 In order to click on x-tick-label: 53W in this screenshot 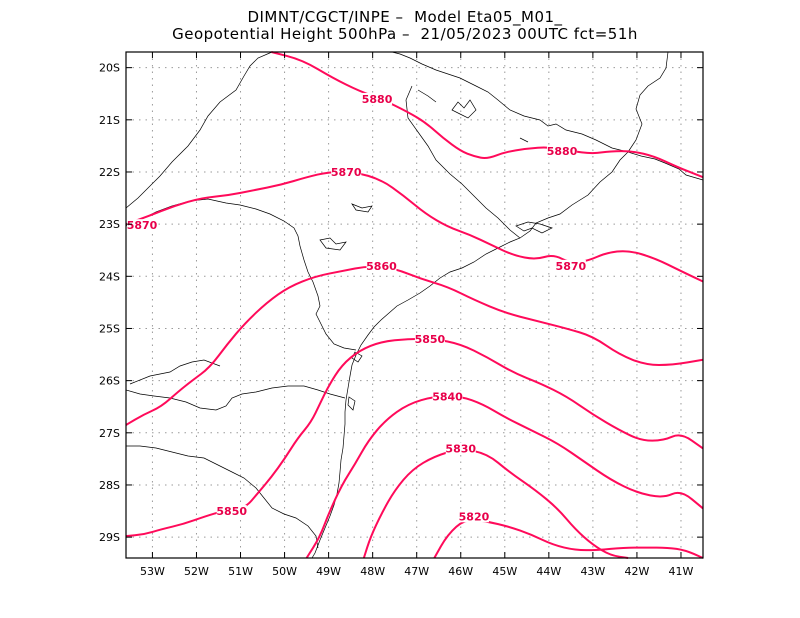, I will do `click(152, 571)`.